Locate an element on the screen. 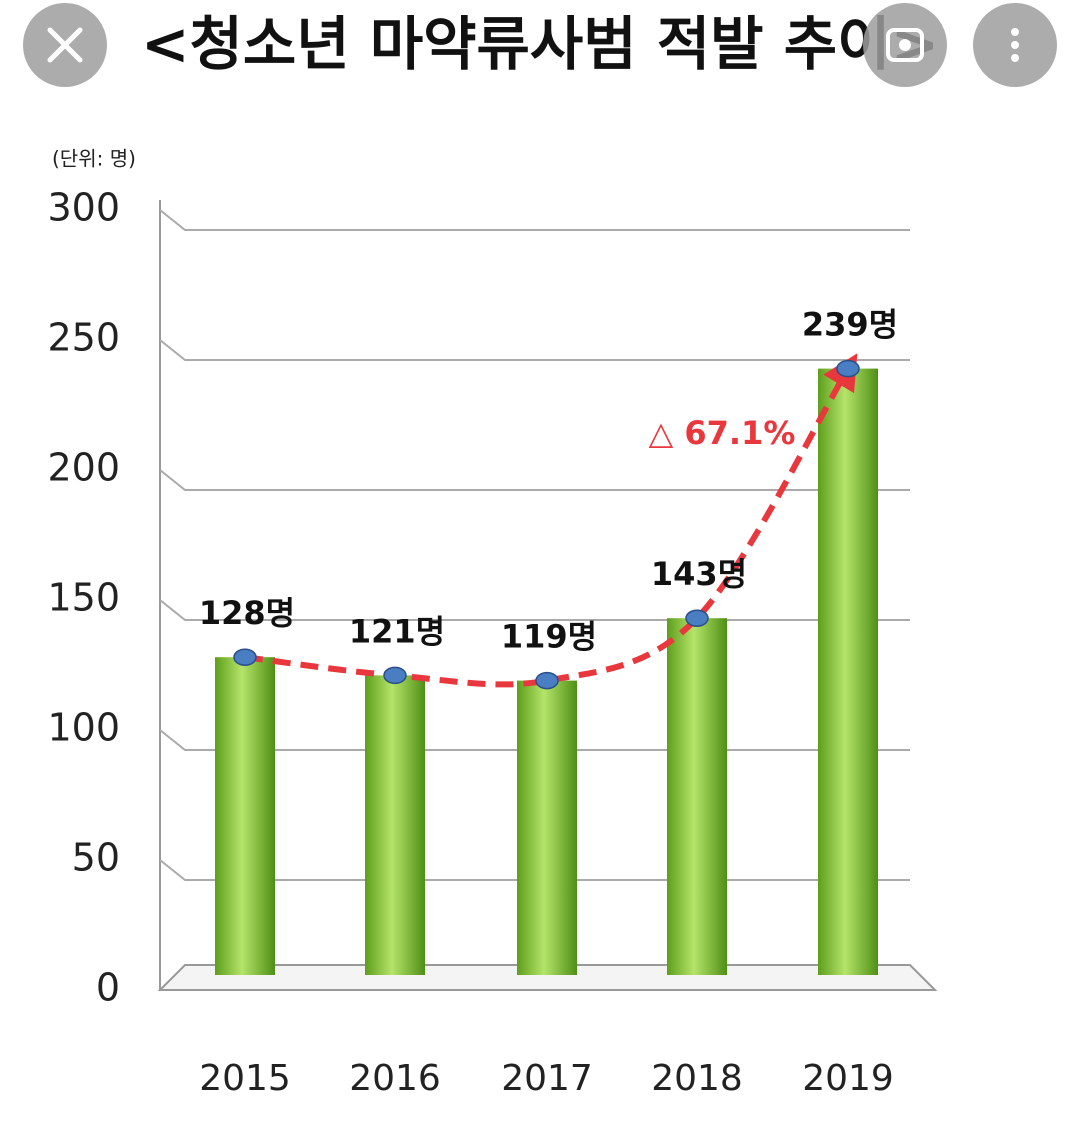 Image resolution: width=1080 pixels, height=1134 pixels. floor is located at coordinates (547, 977).